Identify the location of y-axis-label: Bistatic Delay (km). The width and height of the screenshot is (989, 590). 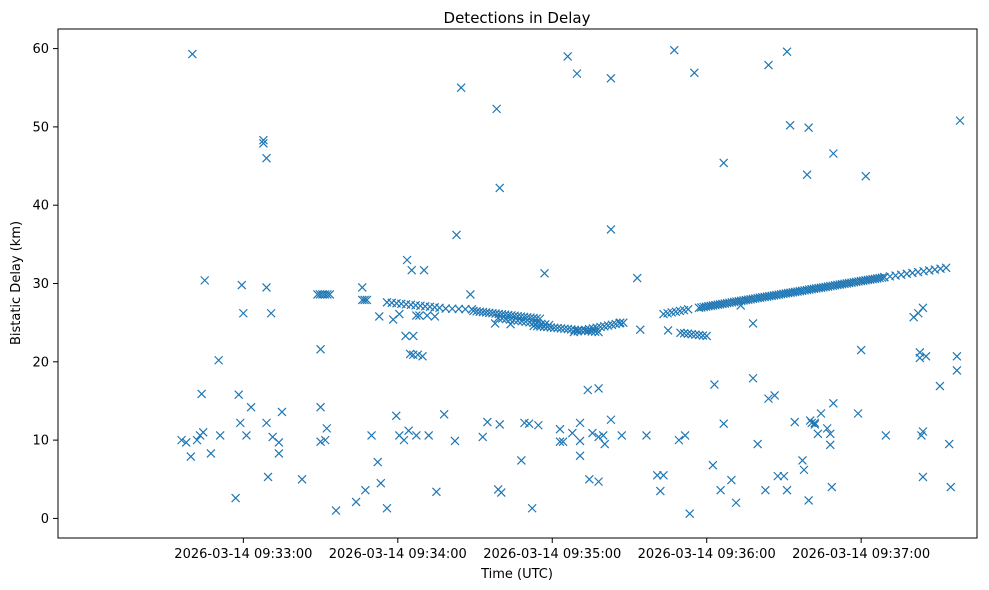
(16, 283).